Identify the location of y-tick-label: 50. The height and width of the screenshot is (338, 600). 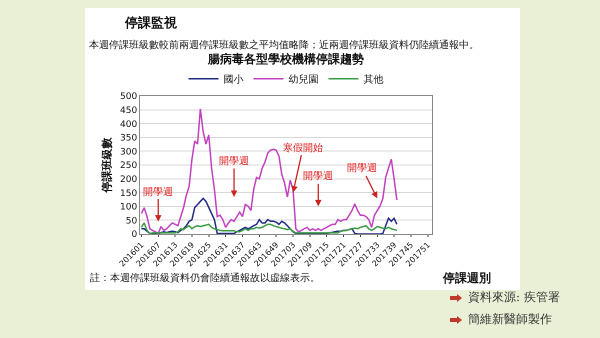
(132, 221).